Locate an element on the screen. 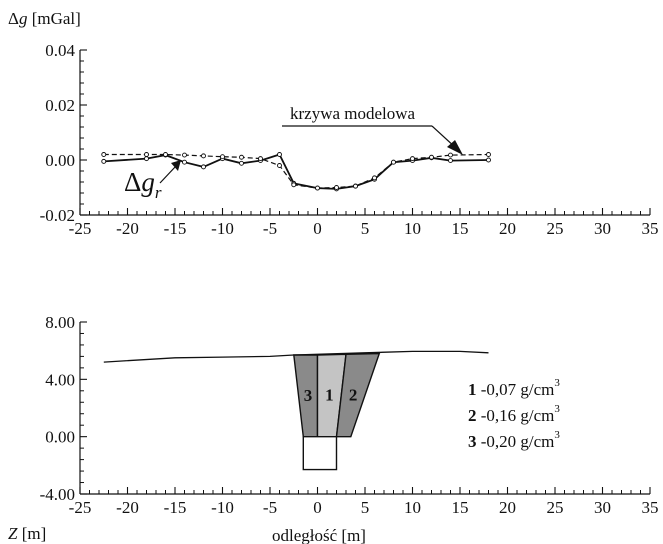  top-x-tick-label: 15 is located at coordinates (460, 228).